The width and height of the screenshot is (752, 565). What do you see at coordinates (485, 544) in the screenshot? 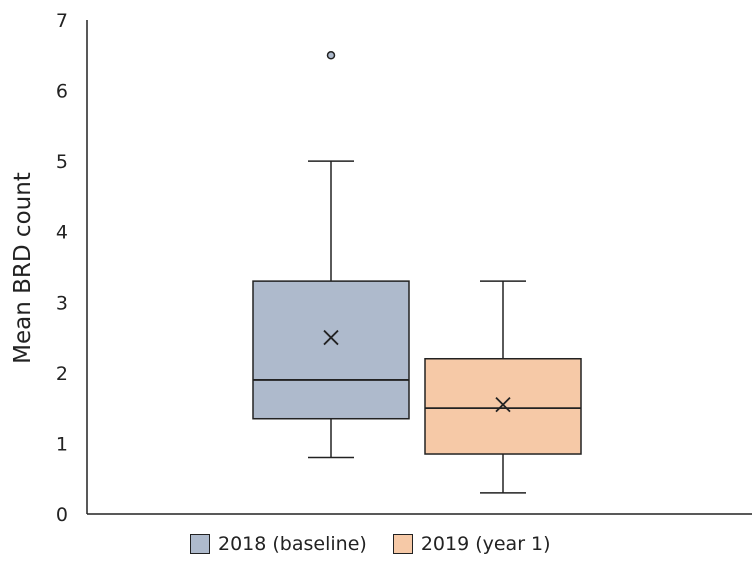
I see `legend-label-2019: 2019 (year 1)` at bounding box center [485, 544].